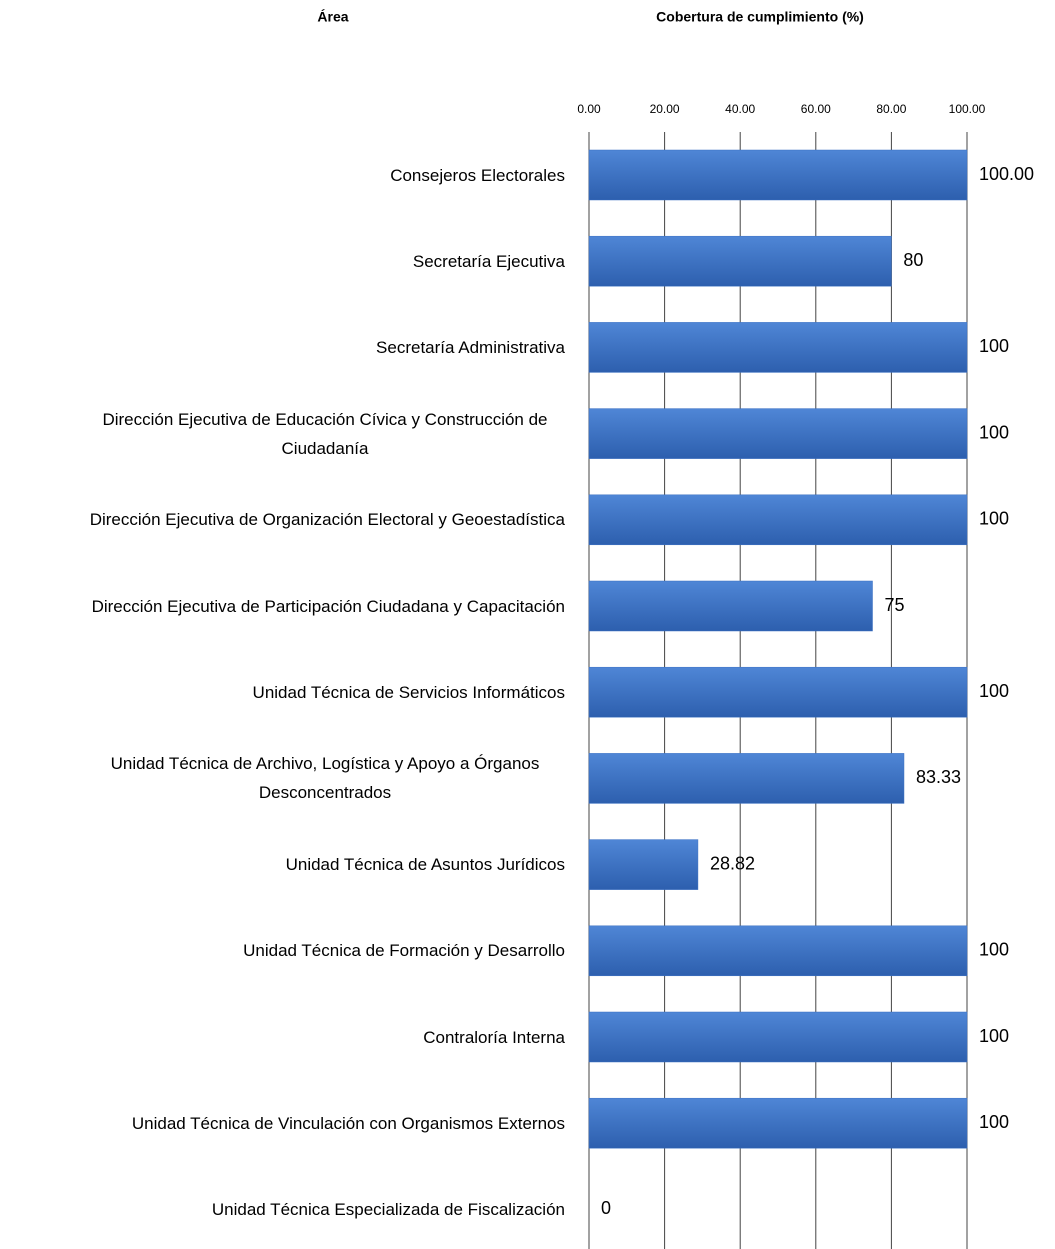 The height and width of the screenshot is (1249, 1055). What do you see at coordinates (913, 260) in the screenshot?
I see `data-label: 80` at bounding box center [913, 260].